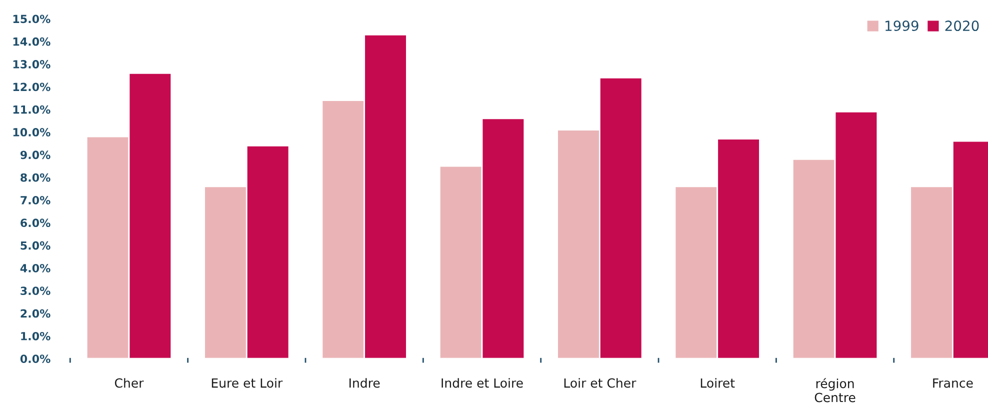  I want to click on y-tick-label: 2.0%, so click(35, 313).